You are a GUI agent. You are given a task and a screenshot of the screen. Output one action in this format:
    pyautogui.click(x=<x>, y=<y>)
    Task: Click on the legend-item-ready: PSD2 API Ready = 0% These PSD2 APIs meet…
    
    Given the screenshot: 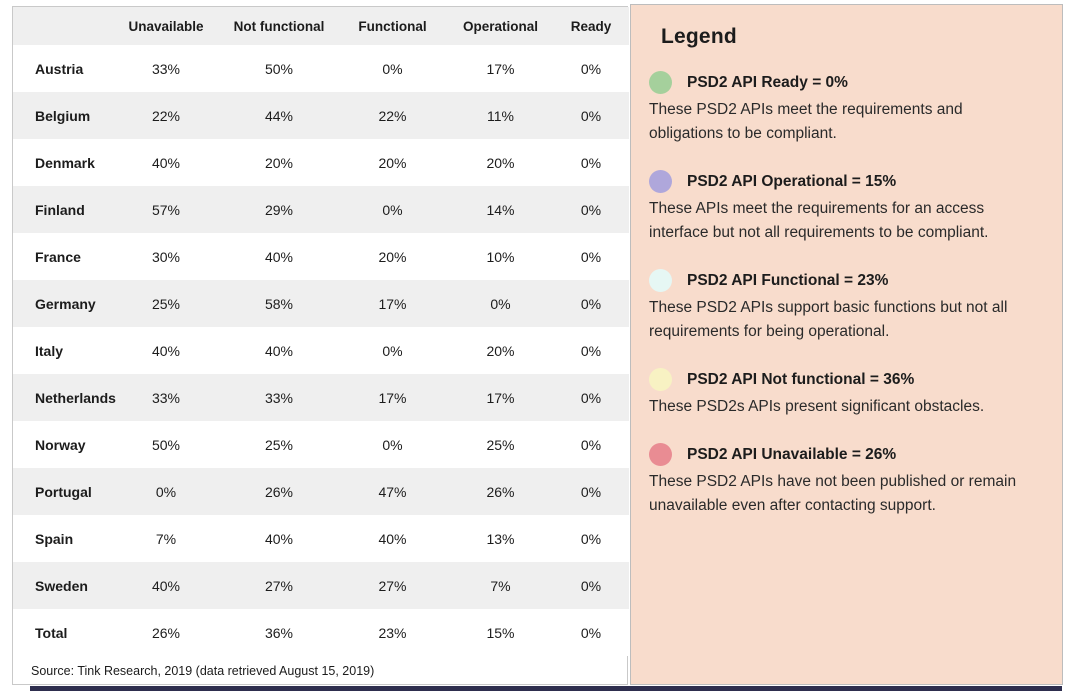 What is the action you would take?
    pyautogui.click(x=844, y=108)
    